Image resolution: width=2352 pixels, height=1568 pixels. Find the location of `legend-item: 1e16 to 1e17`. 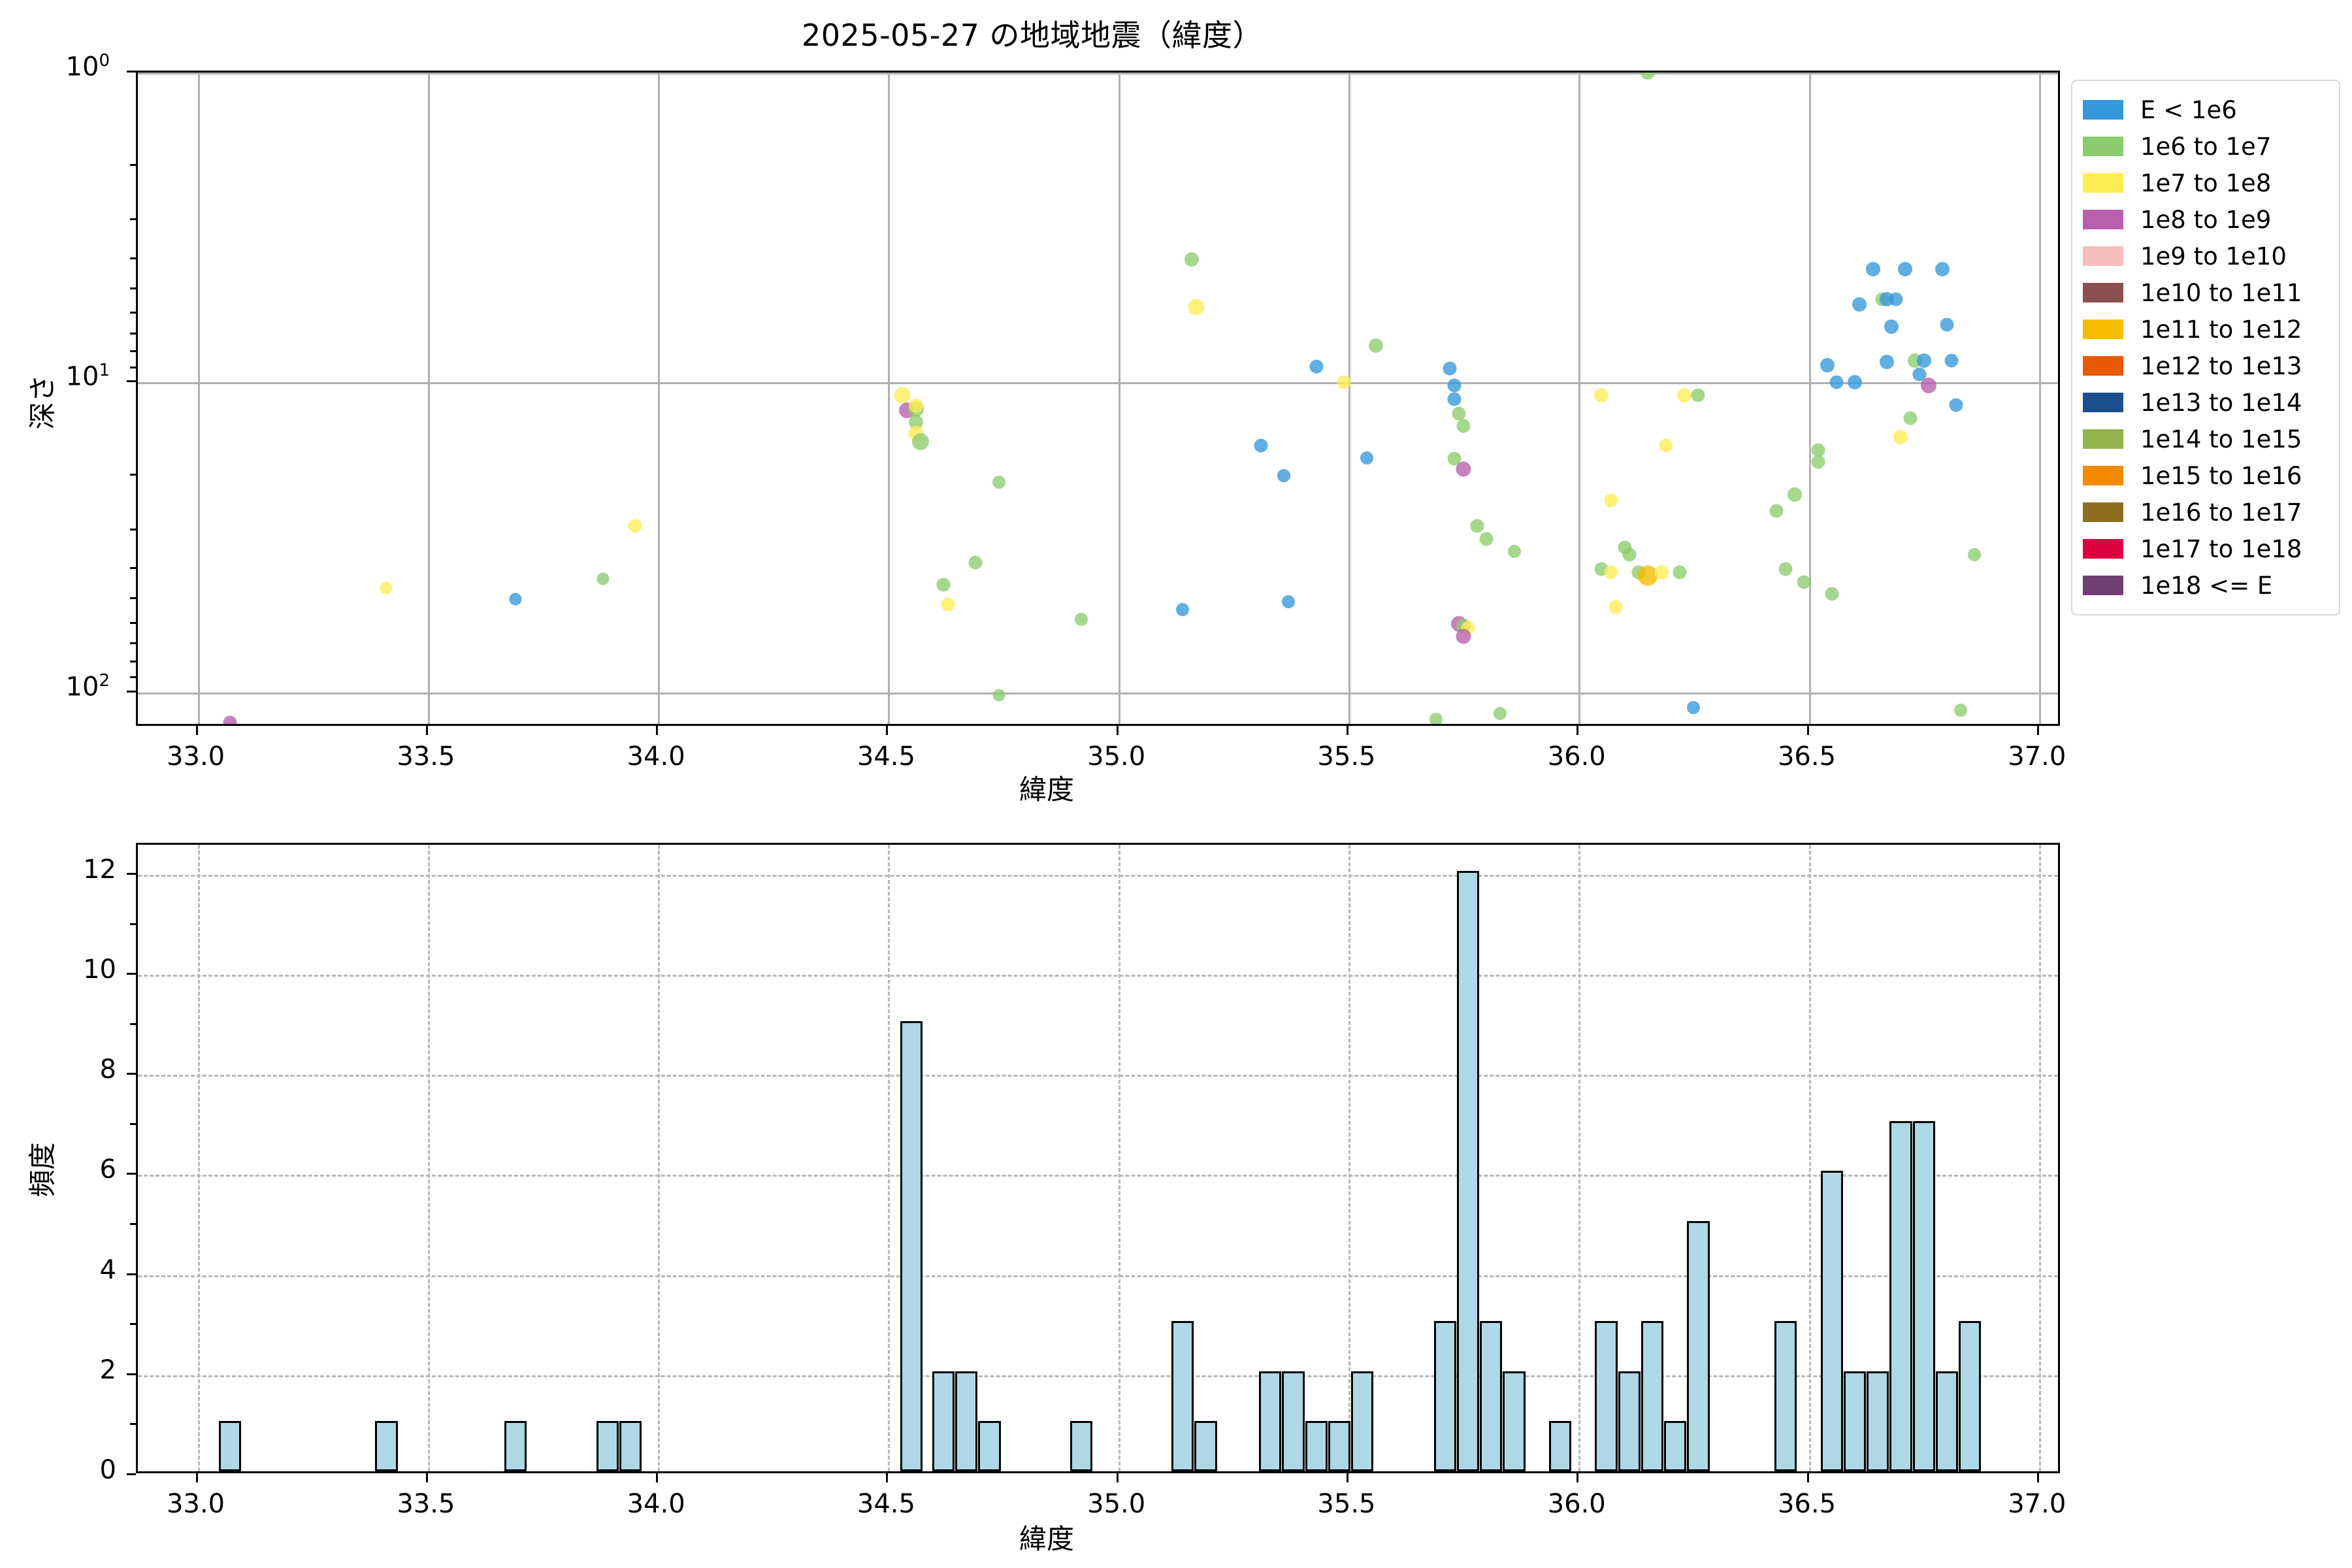

legend-item: 1e16 to 1e17 is located at coordinates (2206, 512).